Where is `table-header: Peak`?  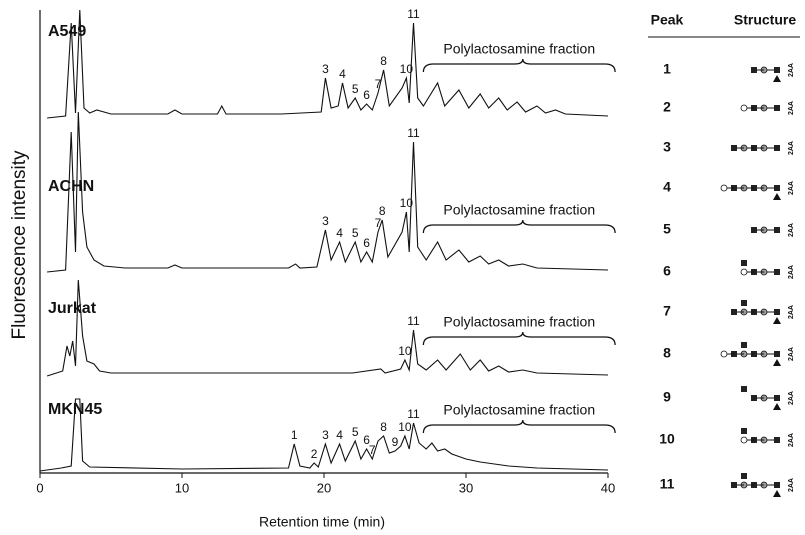 table-header: Peak is located at coordinates (667, 20).